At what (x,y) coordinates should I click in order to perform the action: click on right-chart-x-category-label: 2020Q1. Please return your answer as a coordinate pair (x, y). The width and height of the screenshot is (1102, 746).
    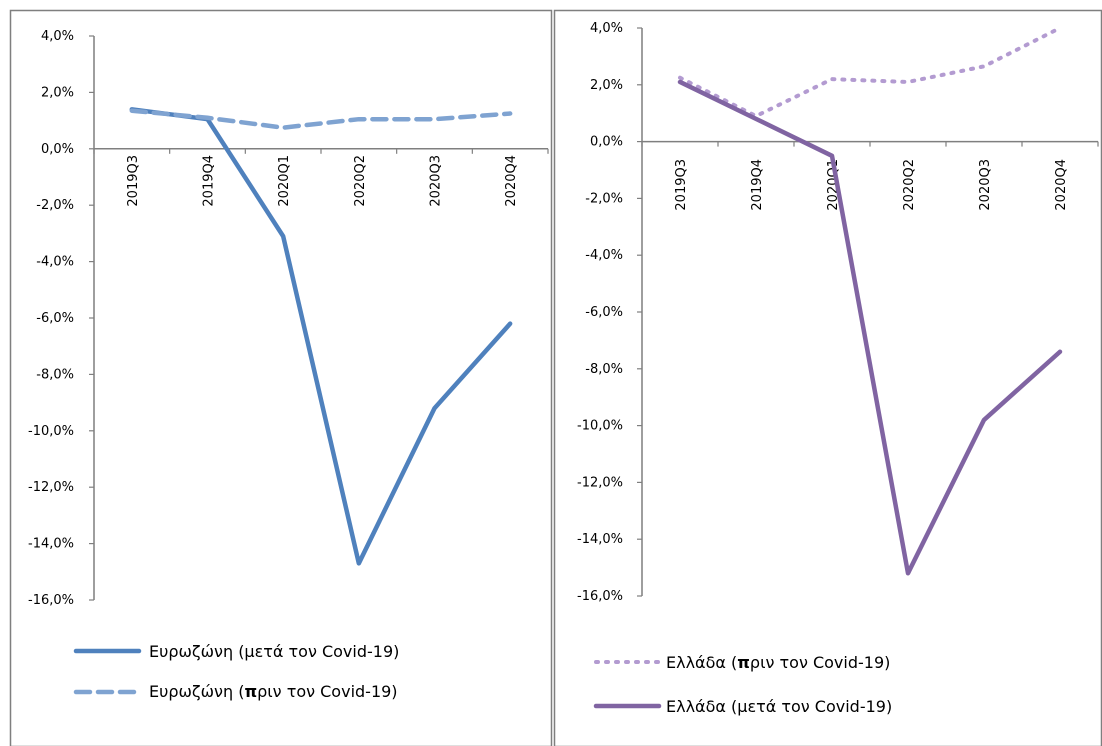
    Looking at the image, I should click on (833, 185).